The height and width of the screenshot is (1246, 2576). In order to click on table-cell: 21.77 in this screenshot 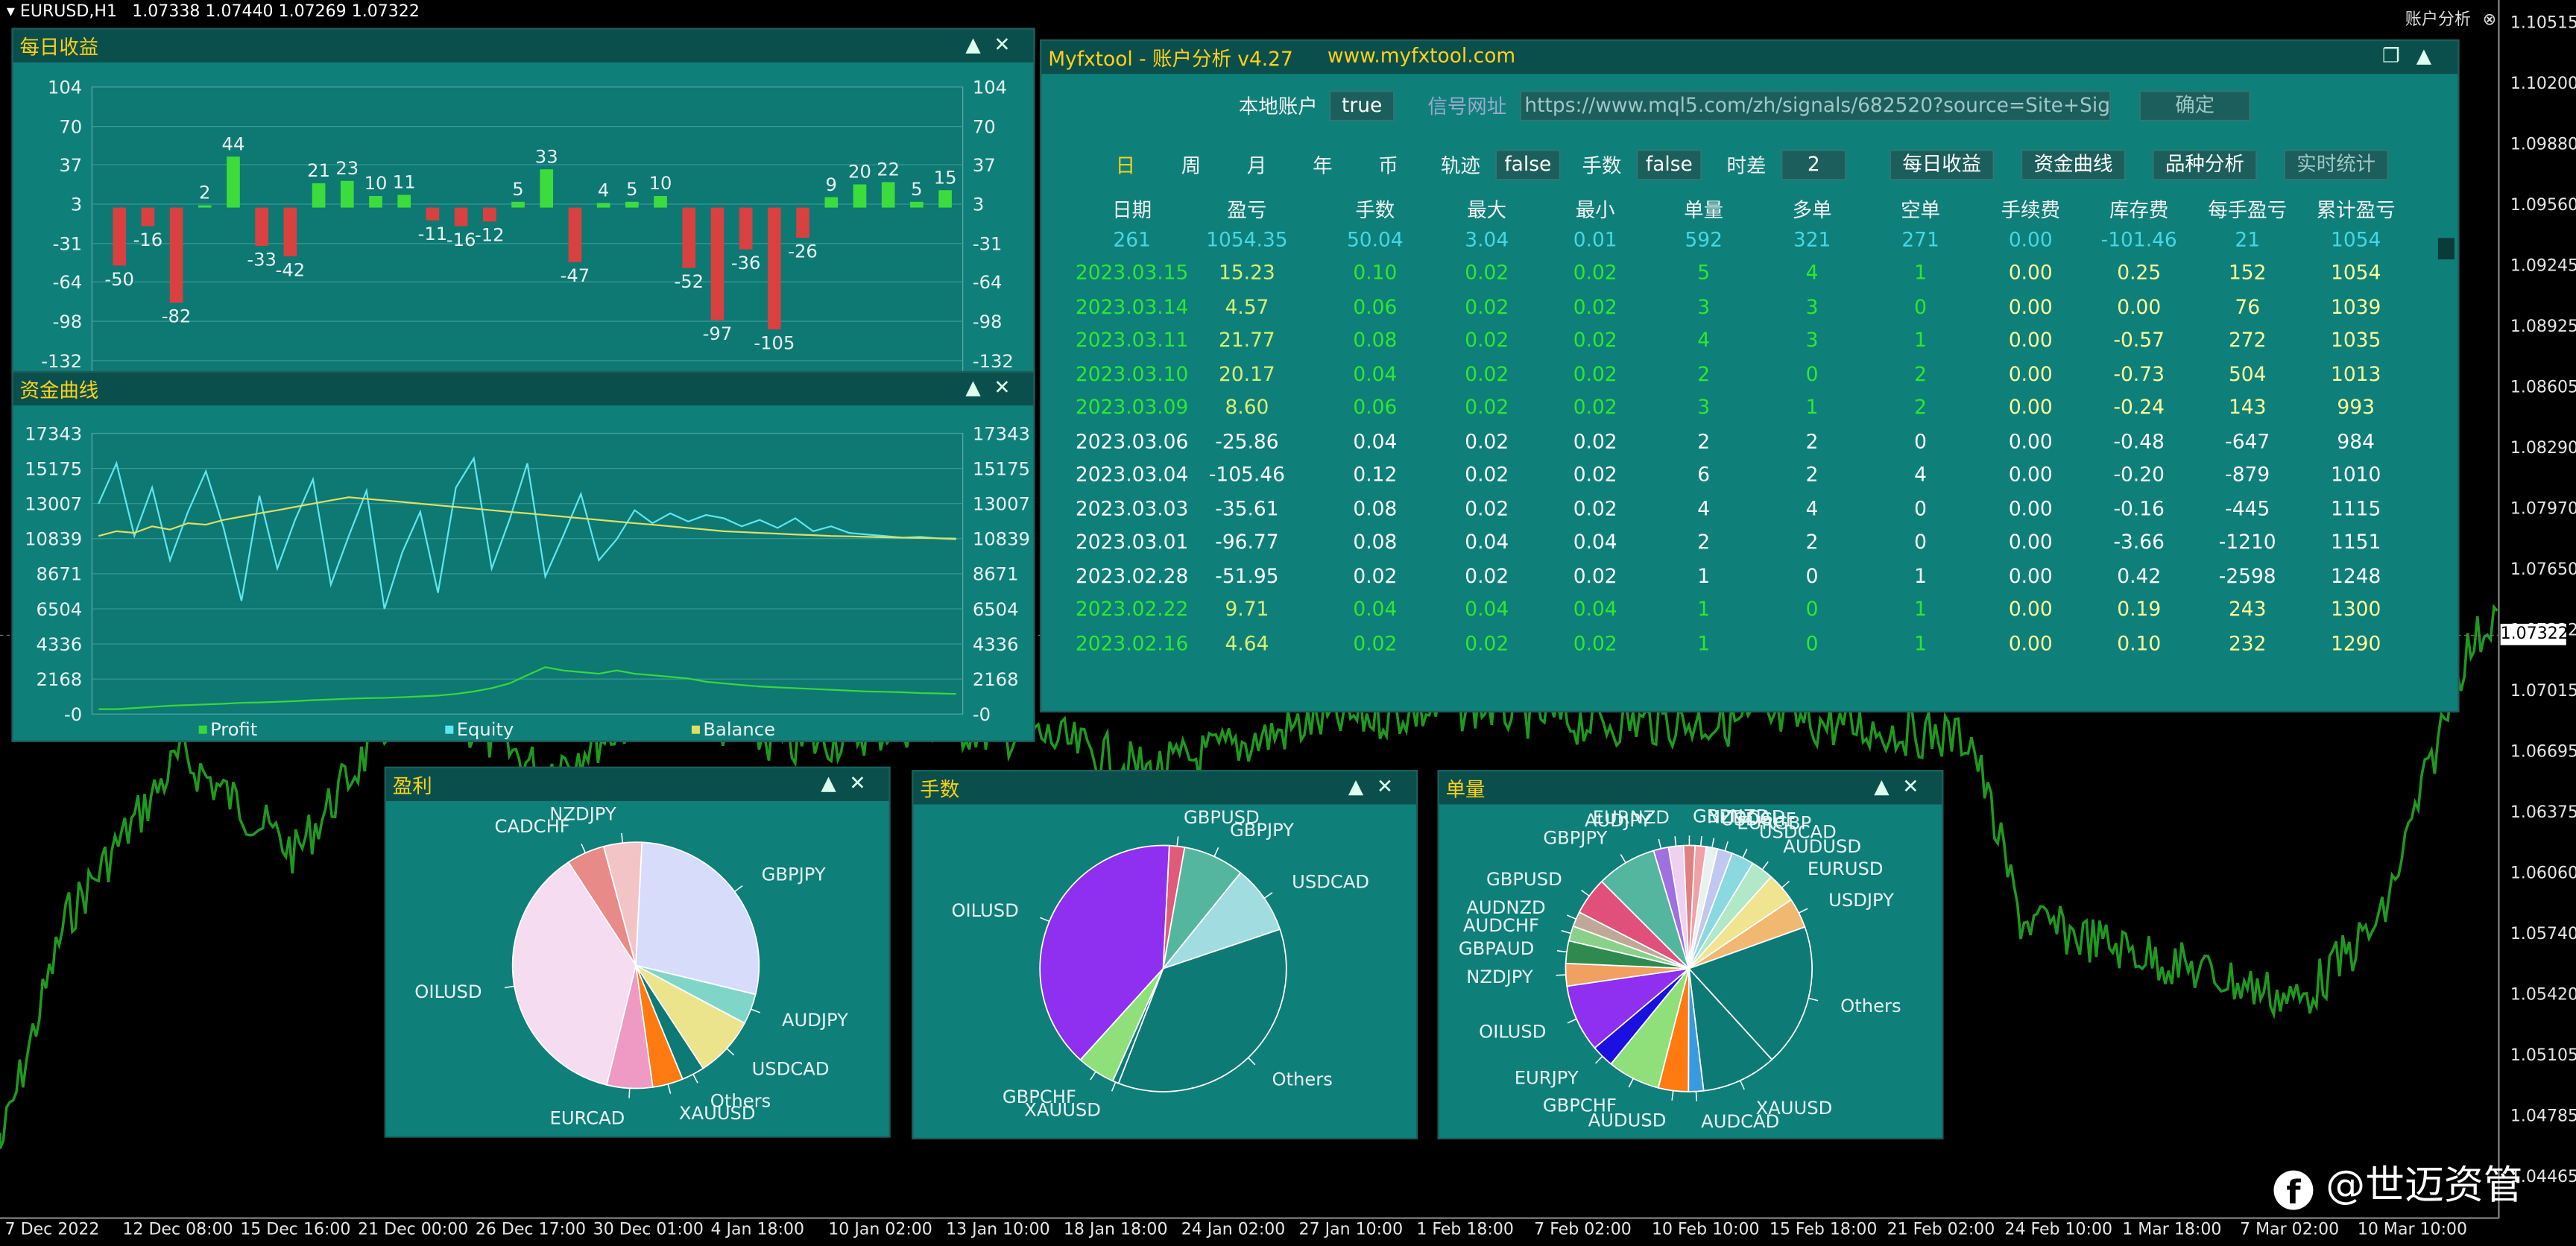, I will do `click(1247, 340)`.